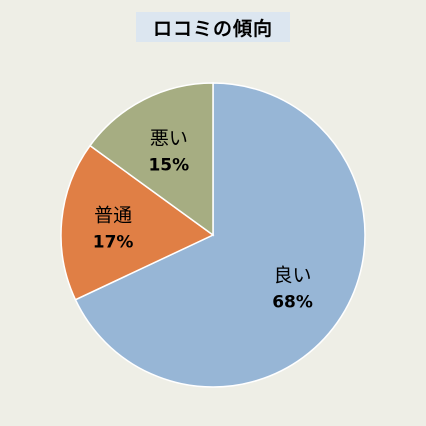 This screenshot has height=426, width=426. Describe the element at coordinates (293, 275) in the screenshot. I see `slice-label-good: 良い` at that location.